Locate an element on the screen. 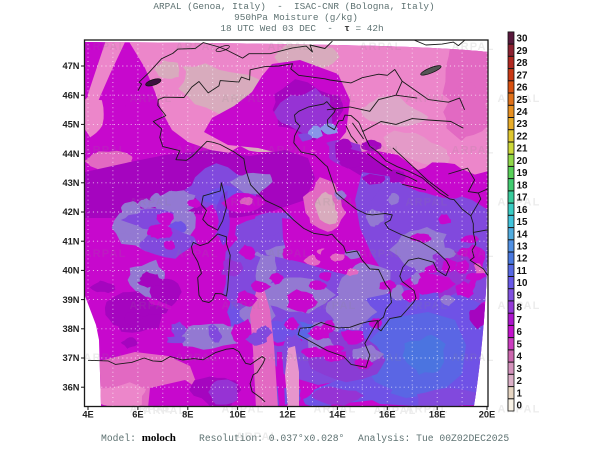  svg-text: 12E is located at coordinates (287, 415).